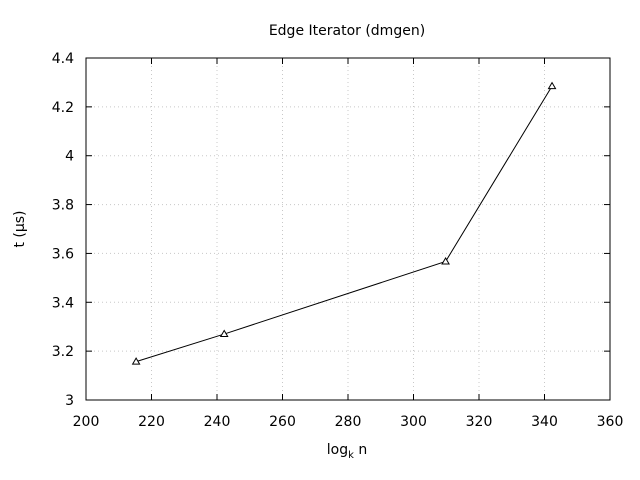 Image resolution: width=640 pixels, height=480 pixels. I want to click on x-axis-label: logk n, so click(347, 451).